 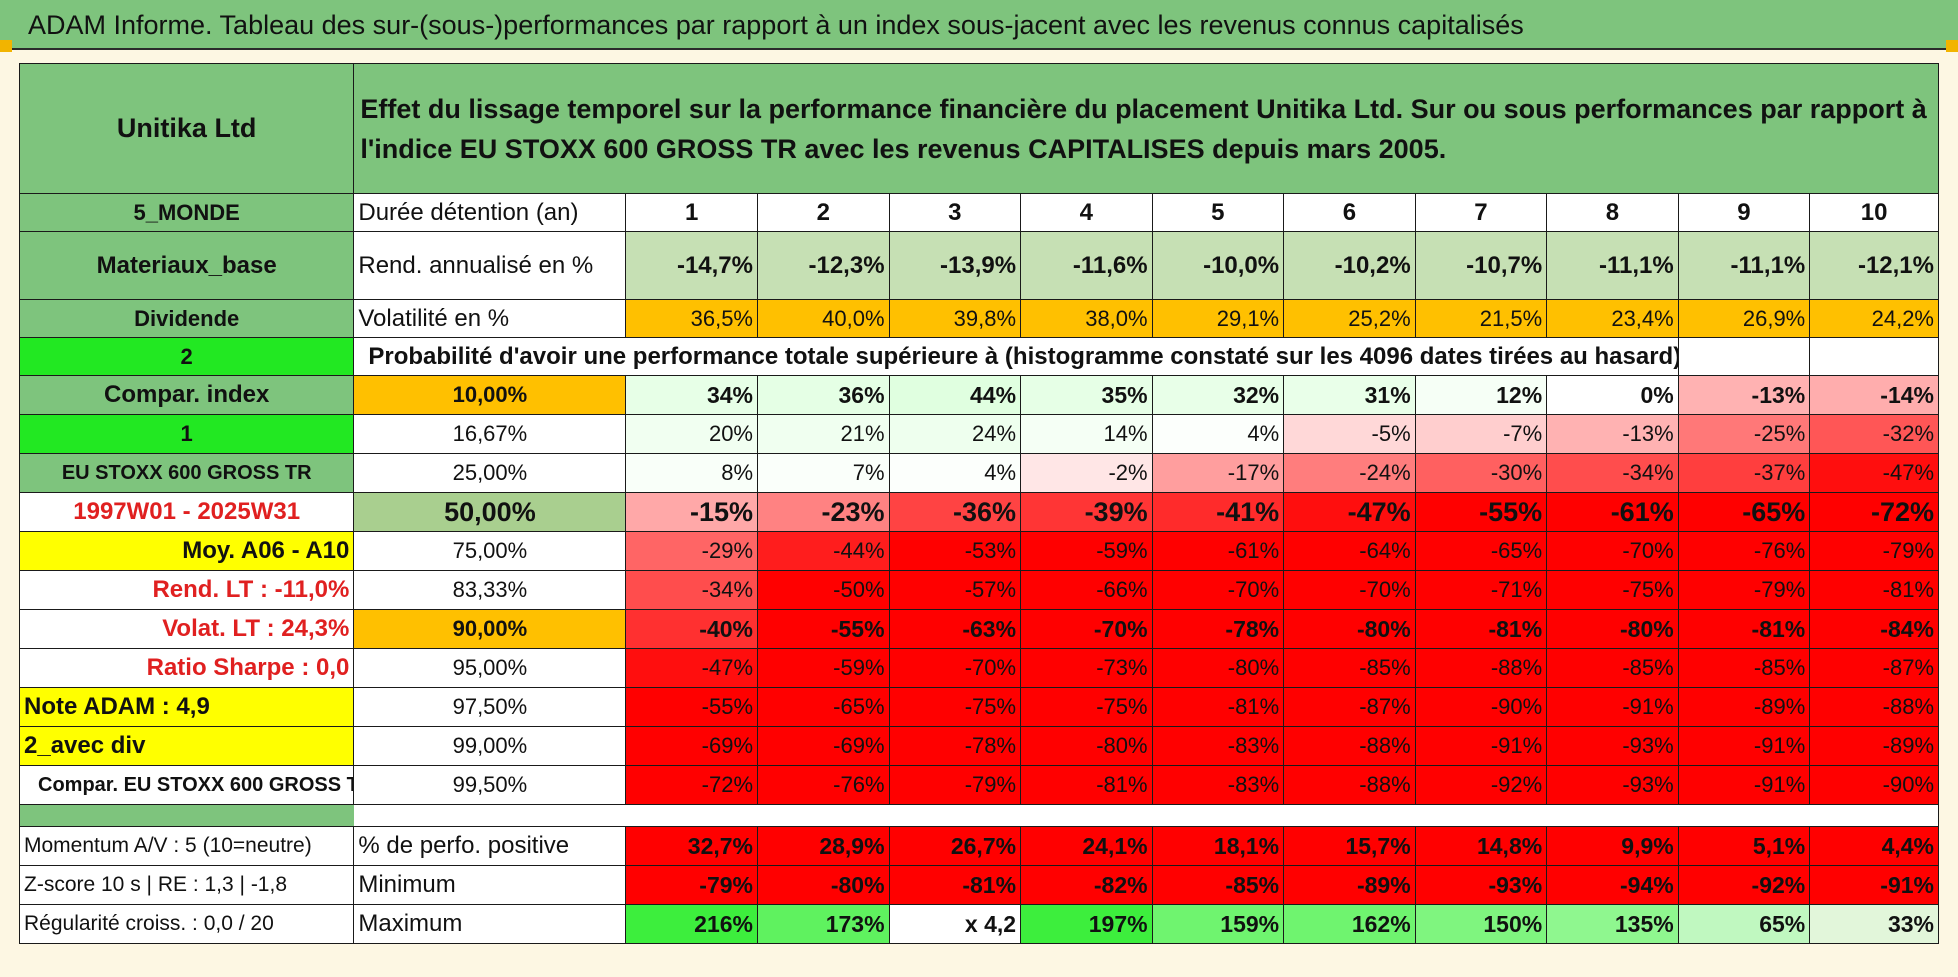 What do you see at coordinates (1086, 512) in the screenshot?
I see `probability-value: -39%` at bounding box center [1086, 512].